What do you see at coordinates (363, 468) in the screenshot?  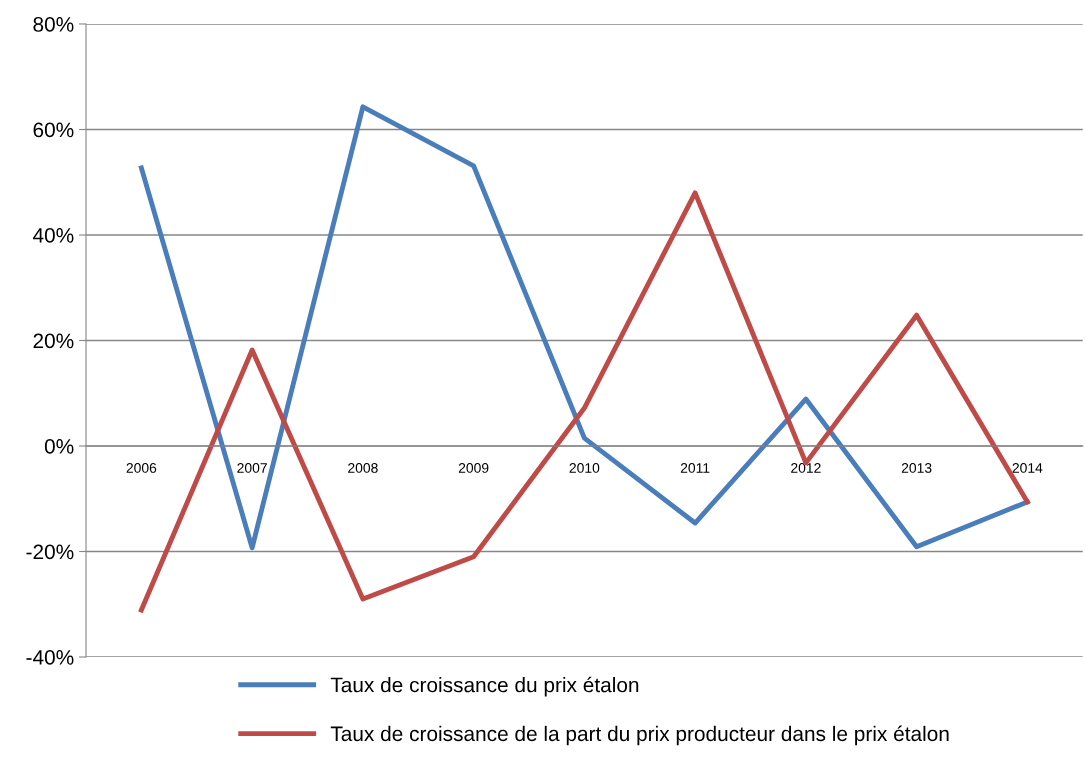 I see `x-tick-label: 2008` at bounding box center [363, 468].